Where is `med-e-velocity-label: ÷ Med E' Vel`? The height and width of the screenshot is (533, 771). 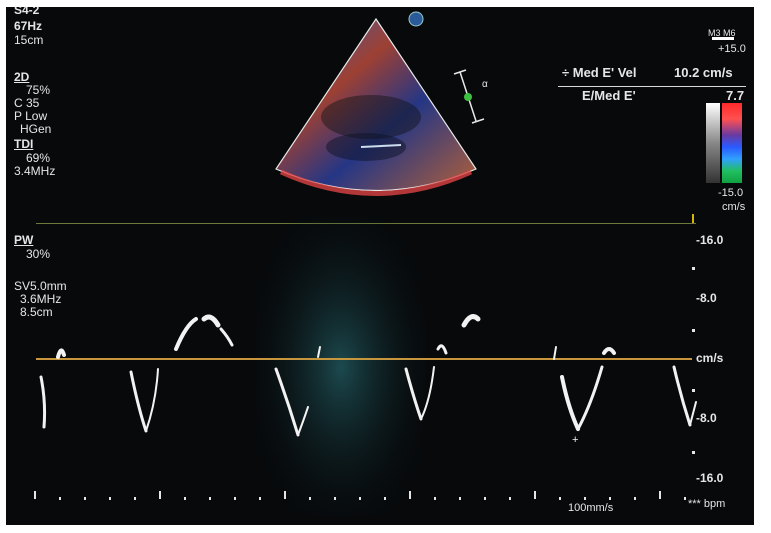 med-e-velocity-label: ÷ Med E' Vel is located at coordinates (599, 72).